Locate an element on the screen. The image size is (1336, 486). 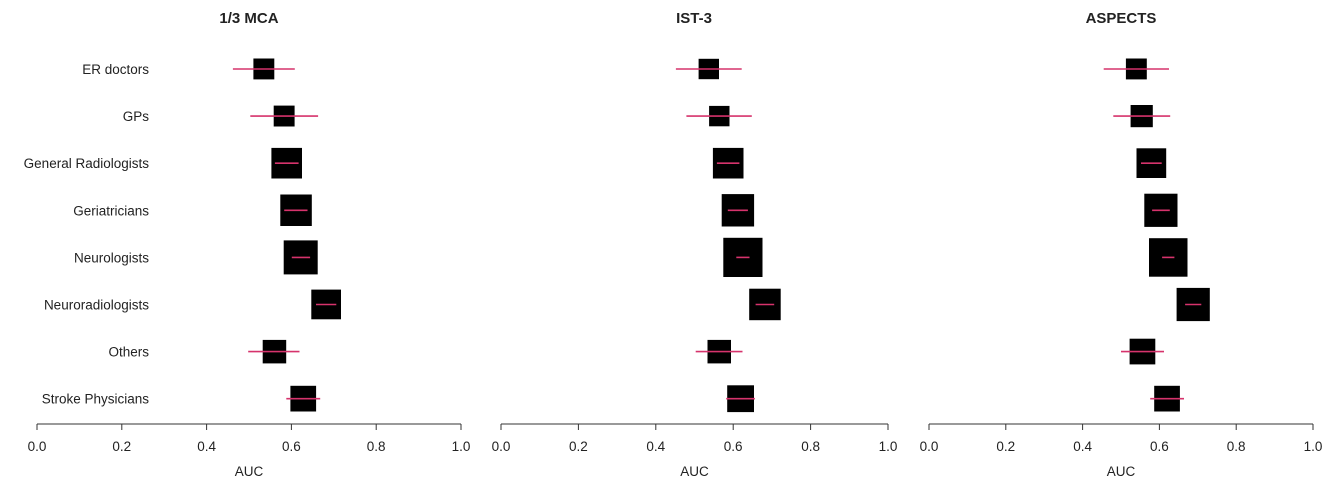
category-label: Neuroradiologists is located at coordinates (96, 305).